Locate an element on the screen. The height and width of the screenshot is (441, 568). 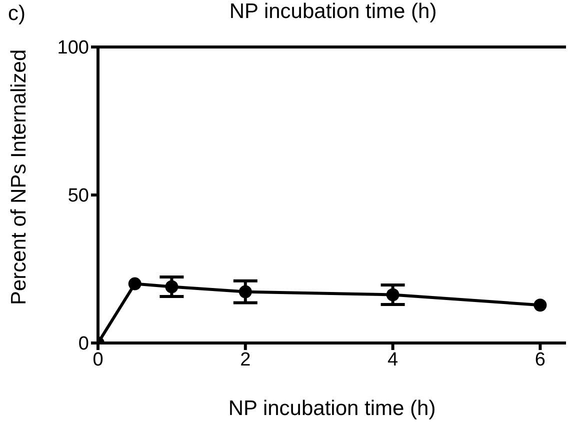
y-axis-title: Percent of NPs Internalized is located at coordinates (18, 177).